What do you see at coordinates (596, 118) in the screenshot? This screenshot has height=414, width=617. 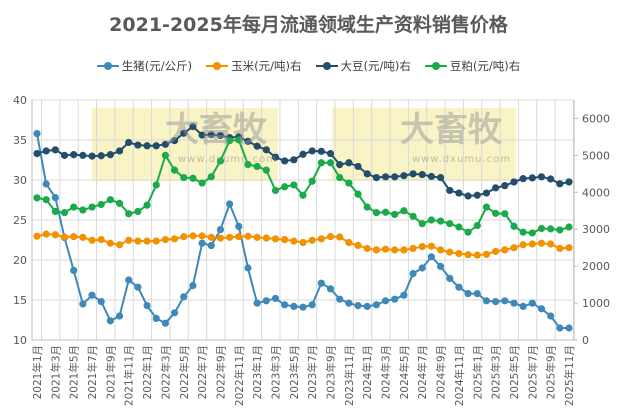 I see `right-tick-label: 6000` at bounding box center [596, 118].